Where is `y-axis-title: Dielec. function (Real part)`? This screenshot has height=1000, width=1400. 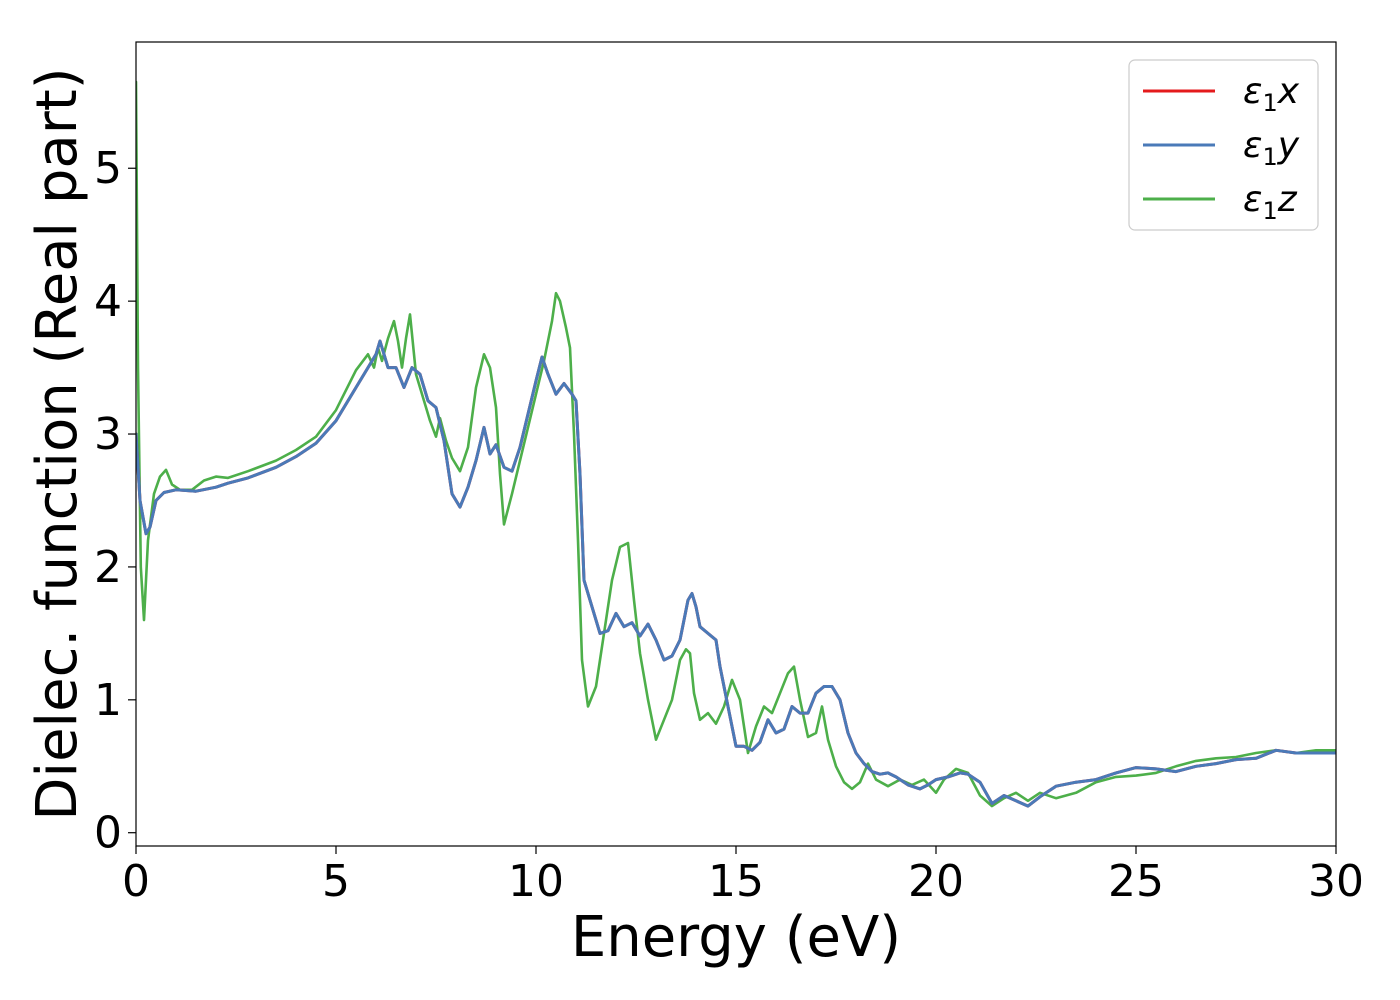 y-axis-title: Dielec. function (Real part) is located at coordinates (57, 443).